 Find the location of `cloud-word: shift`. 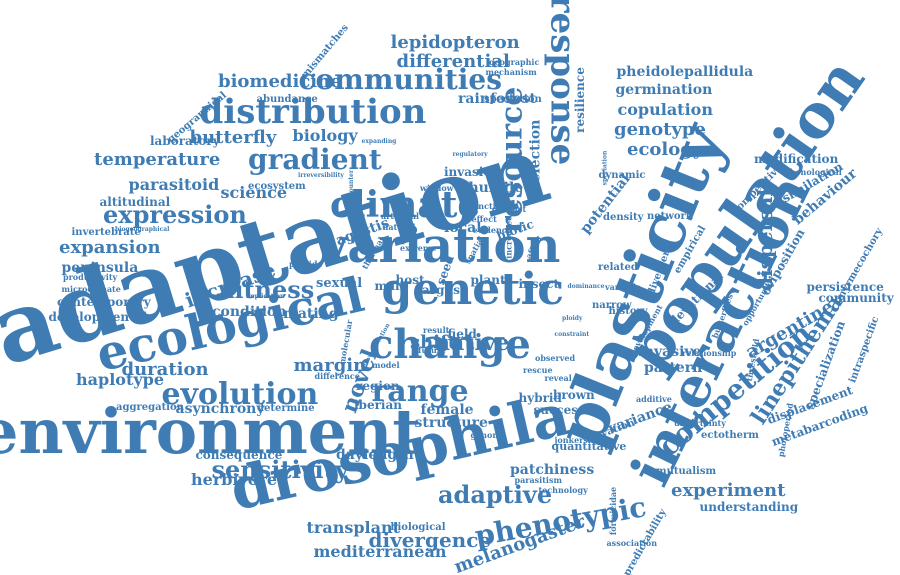

cloud-word: shift is located at coordinates (433, 342).